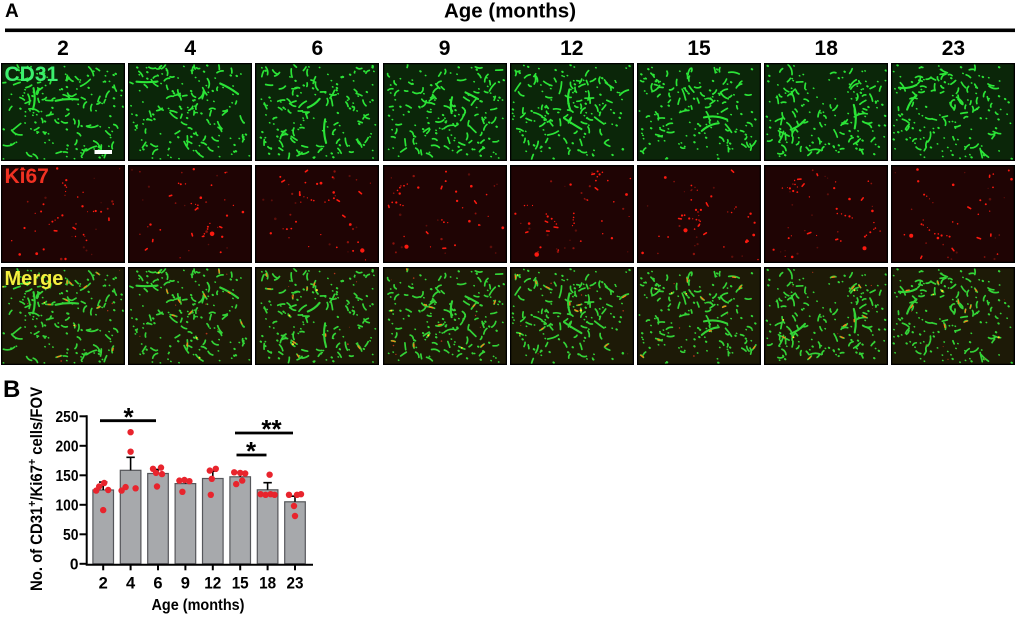  What do you see at coordinates (67, 446) in the screenshot?
I see `svg-text: 200` at bounding box center [67, 446].